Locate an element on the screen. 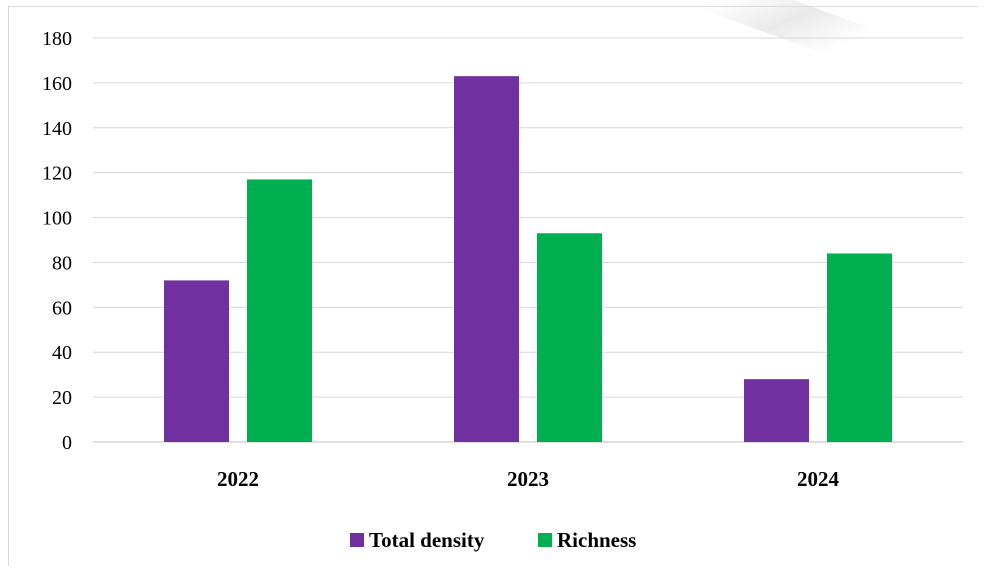 This screenshot has width=986, height=572. x-category-label: 2022 is located at coordinates (238, 479).